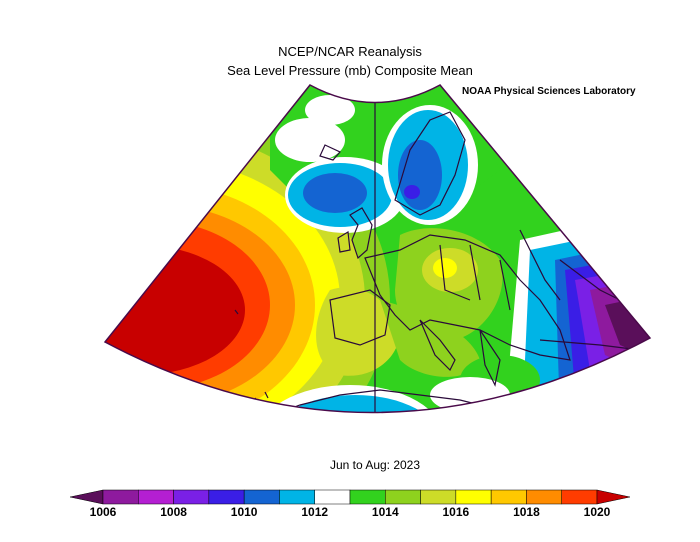 The image size is (700, 542). I want to click on map-title: NCEP/NCAR Reanalysis, so click(350, 51).